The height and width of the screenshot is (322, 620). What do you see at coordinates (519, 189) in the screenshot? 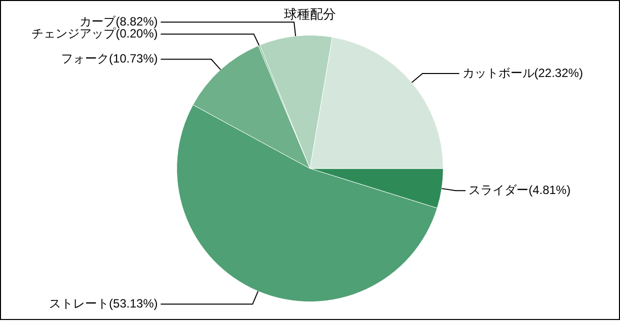
I see `slice-label: スライダー(4.81%)` at bounding box center [519, 189].